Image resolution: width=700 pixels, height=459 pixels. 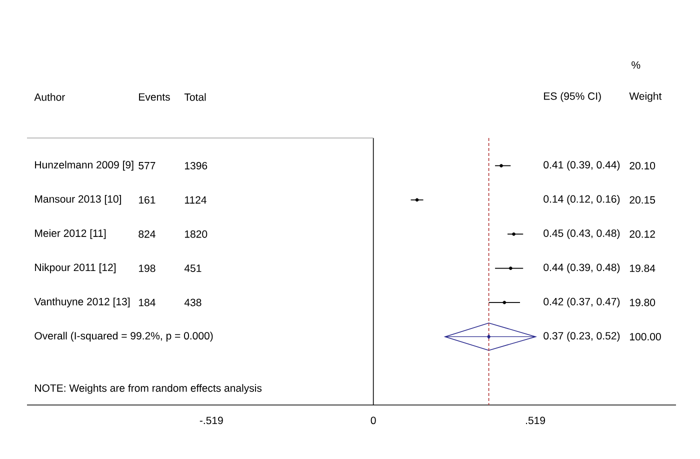 I want to click on text: ES (95% CI), so click(x=572, y=97).